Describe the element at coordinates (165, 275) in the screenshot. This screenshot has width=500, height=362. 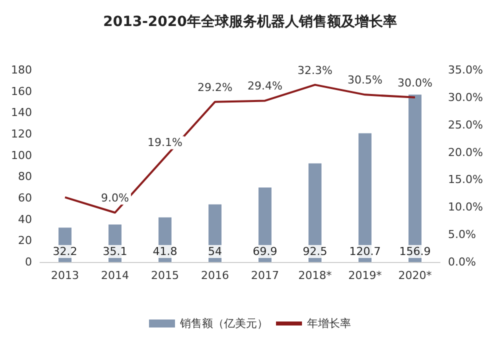
I see `x-tick-label: 2015` at that location.